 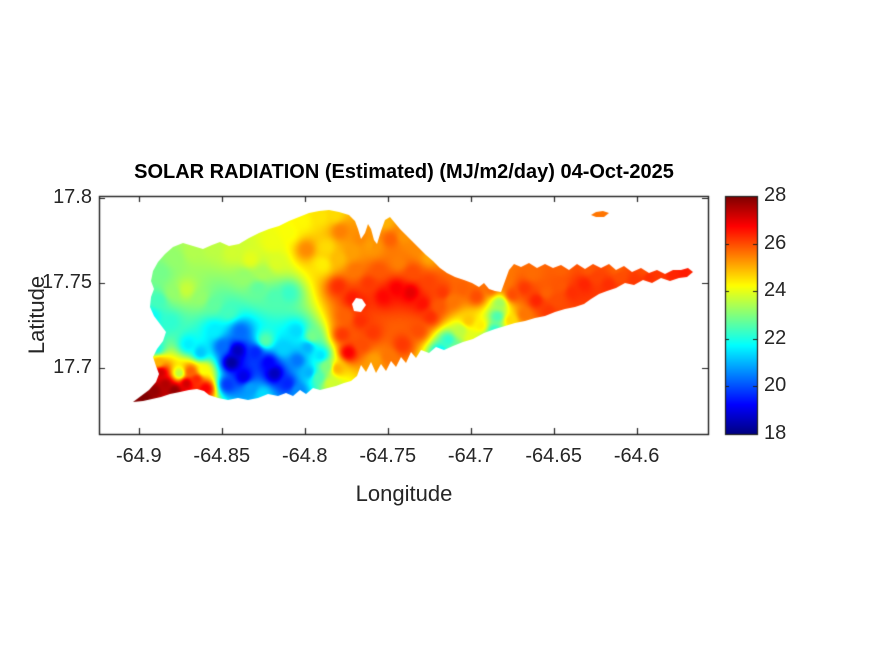 I want to click on x-tick-label: -64.85, so click(x=222, y=456).